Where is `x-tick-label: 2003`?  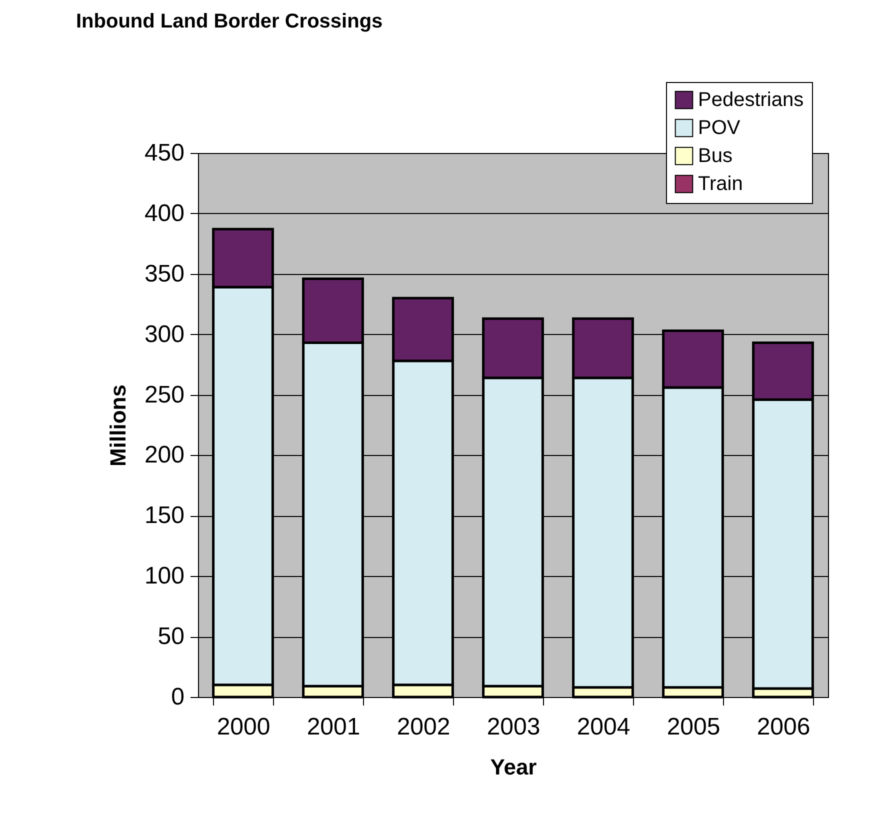 x-tick-label: 2003 is located at coordinates (513, 727).